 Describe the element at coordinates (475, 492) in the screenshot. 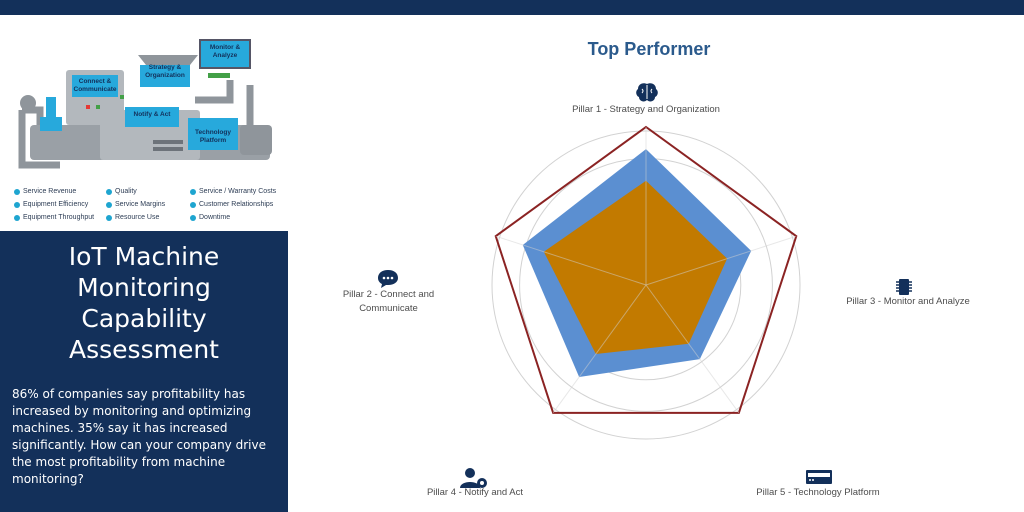

I see `axis-label-pillar-4: Pillar 4 - Notify and Act` at that location.